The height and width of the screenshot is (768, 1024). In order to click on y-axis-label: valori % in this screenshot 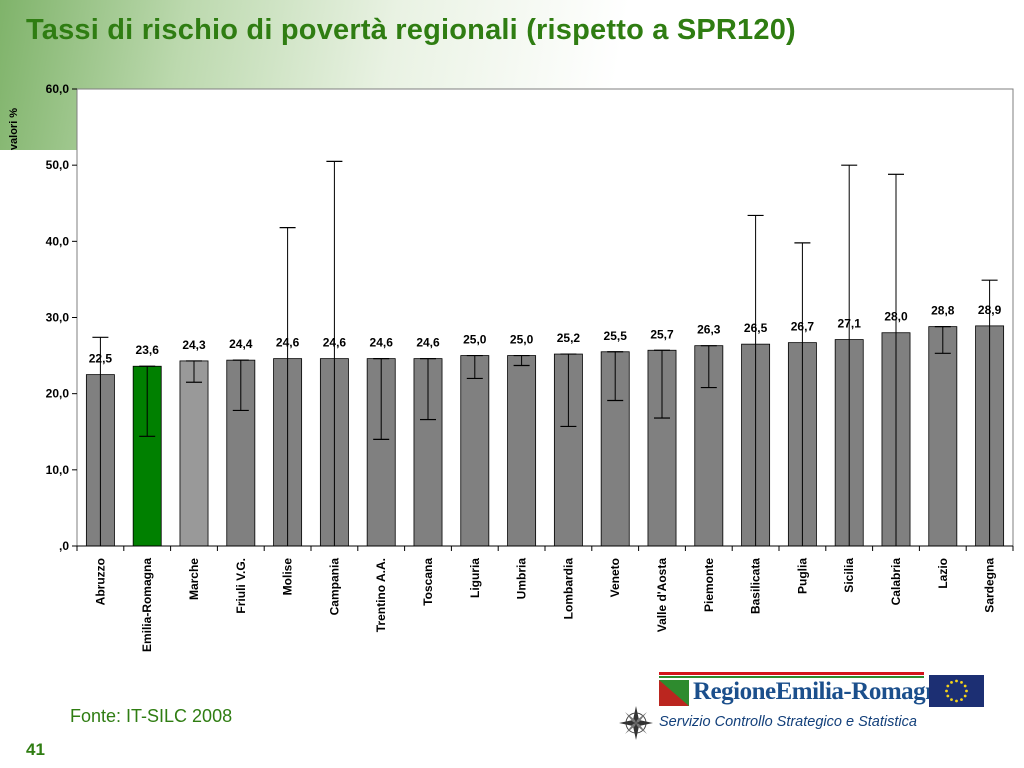, I will do `click(14, 129)`.